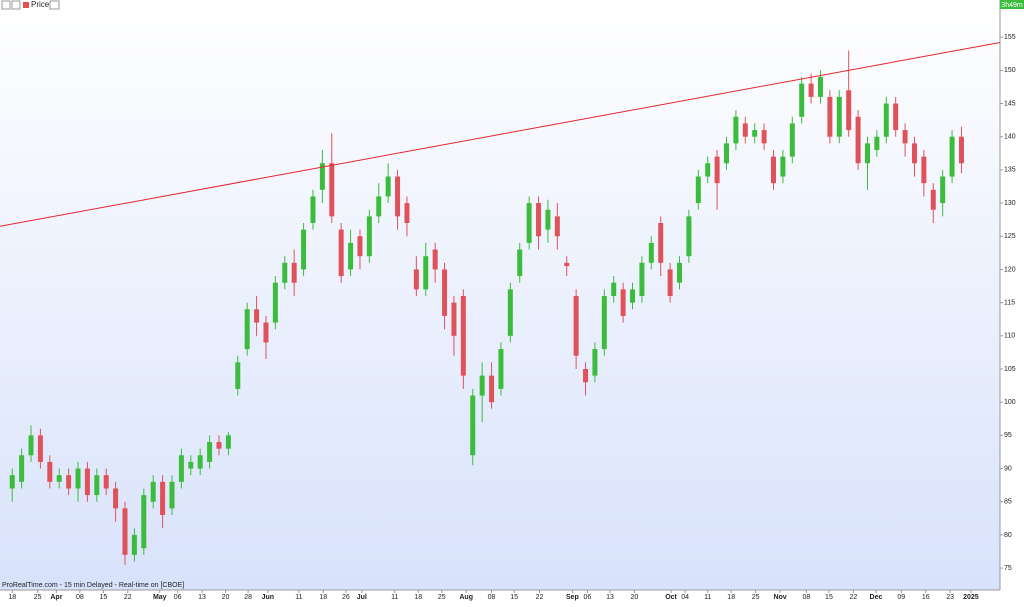 The image size is (1024, 607). I want to click on series-swatch, so click(26, 5).